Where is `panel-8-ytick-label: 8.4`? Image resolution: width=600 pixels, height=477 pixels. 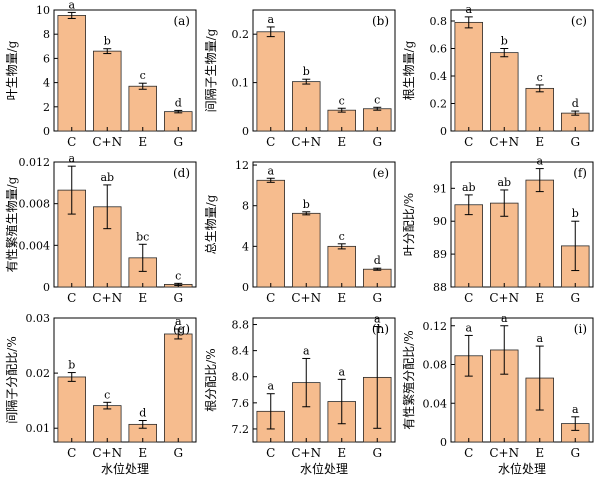
panel-8-ytick-label: 8.4 is located at coordinates (241, 351).